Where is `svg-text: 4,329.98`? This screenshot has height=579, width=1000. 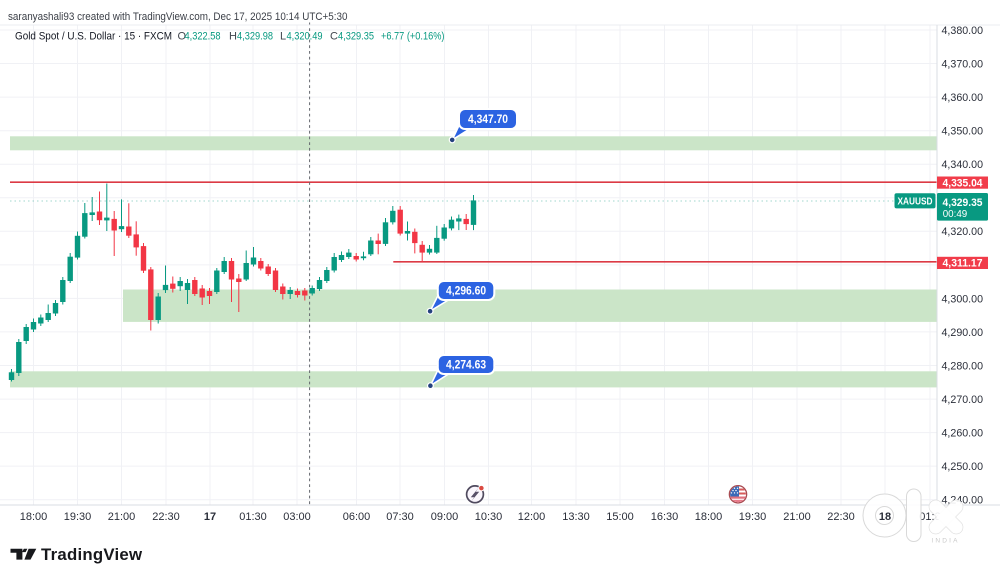
svg-text: 4,329.98 is located at coordinates (255, 36).